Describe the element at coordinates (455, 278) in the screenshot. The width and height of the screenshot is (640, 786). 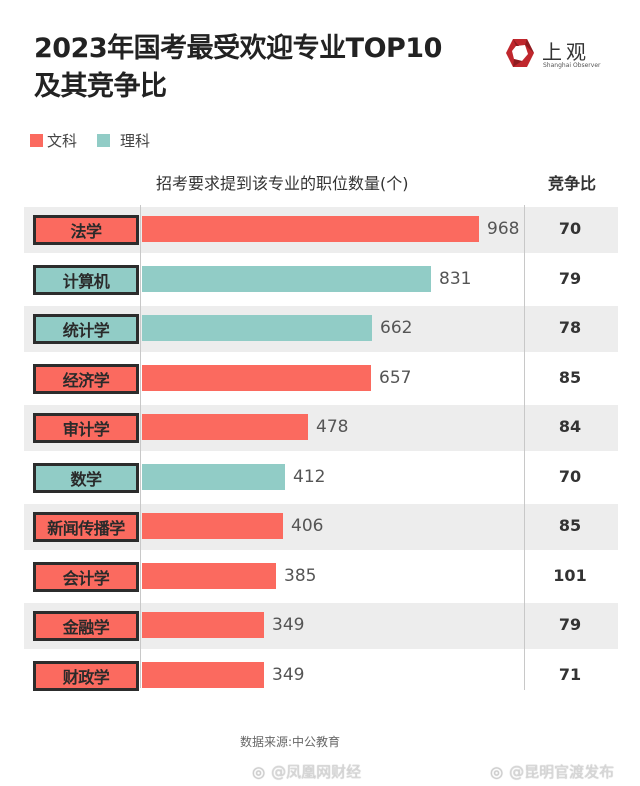
I see `bar-value-label: 831` at that location.